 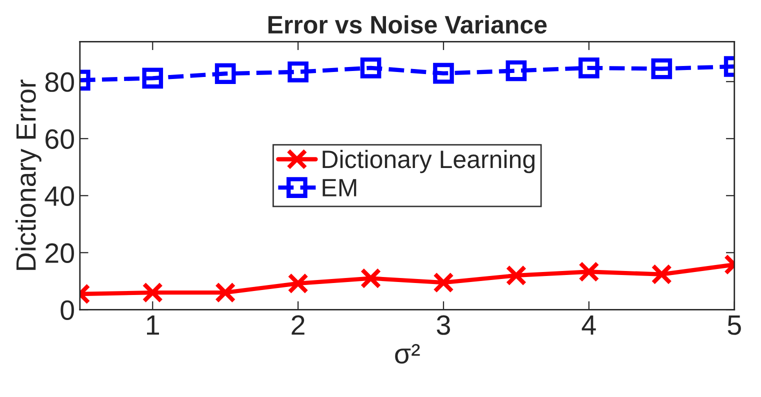 What do you see at coordinates (339, 187) in the screenshot?
I see `legend-label: EM` at bounding box center [339, 187].